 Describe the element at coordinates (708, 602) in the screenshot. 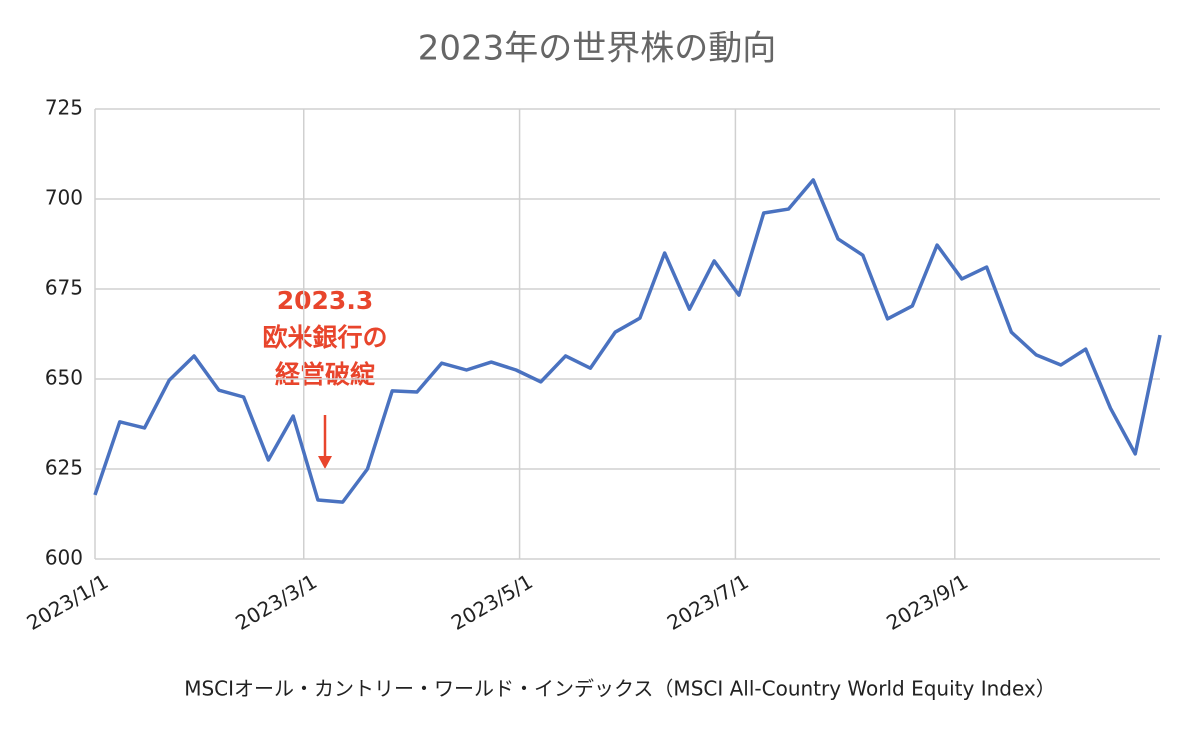

I see `x-tick-label: 2023/7/1` at that location.